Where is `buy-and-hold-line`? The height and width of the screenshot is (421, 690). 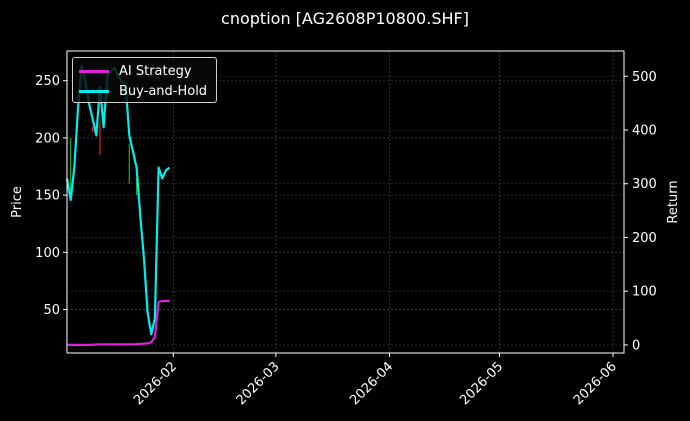 buy-and-hold-line is located at coordinates (118, 200).